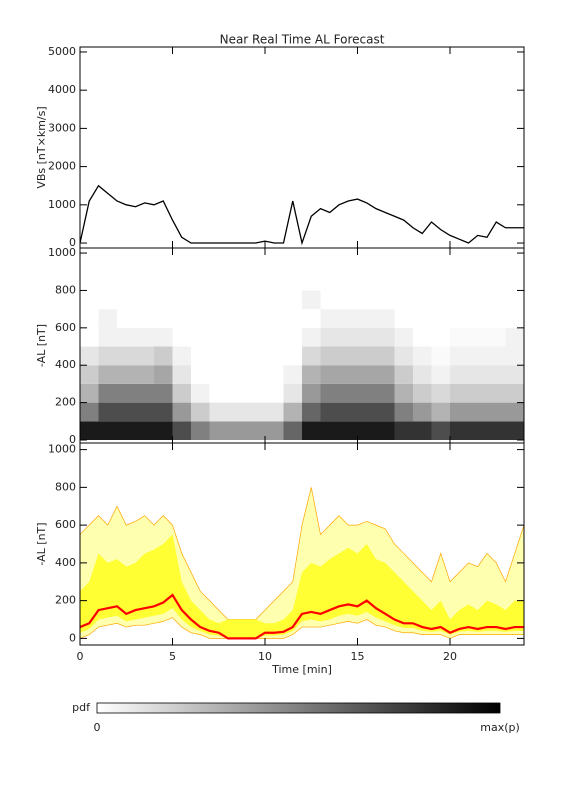 The image size is (576, 792). What do you see at coordinates (500, 727) in the screenshot?
I see `colorbar-max-label: max(p)` at bounding box center [500, 727].